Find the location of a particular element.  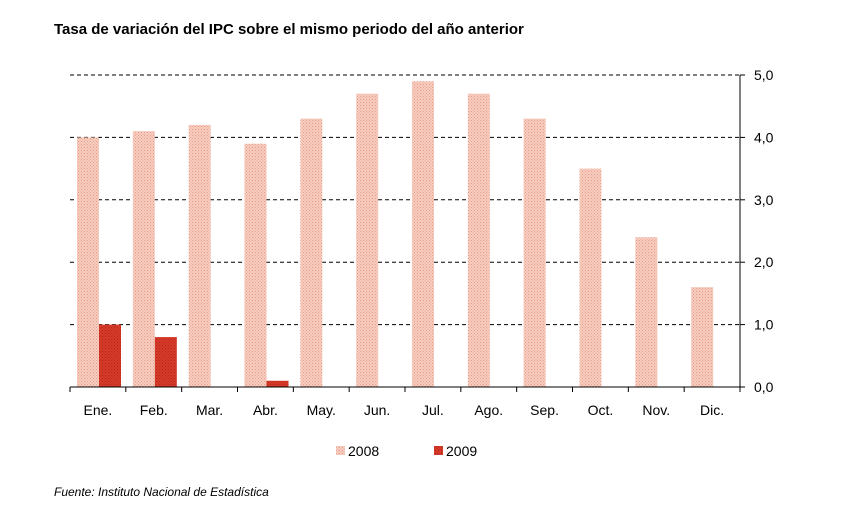

x-tick-label: Mar. is located at coordinates (209, 410).